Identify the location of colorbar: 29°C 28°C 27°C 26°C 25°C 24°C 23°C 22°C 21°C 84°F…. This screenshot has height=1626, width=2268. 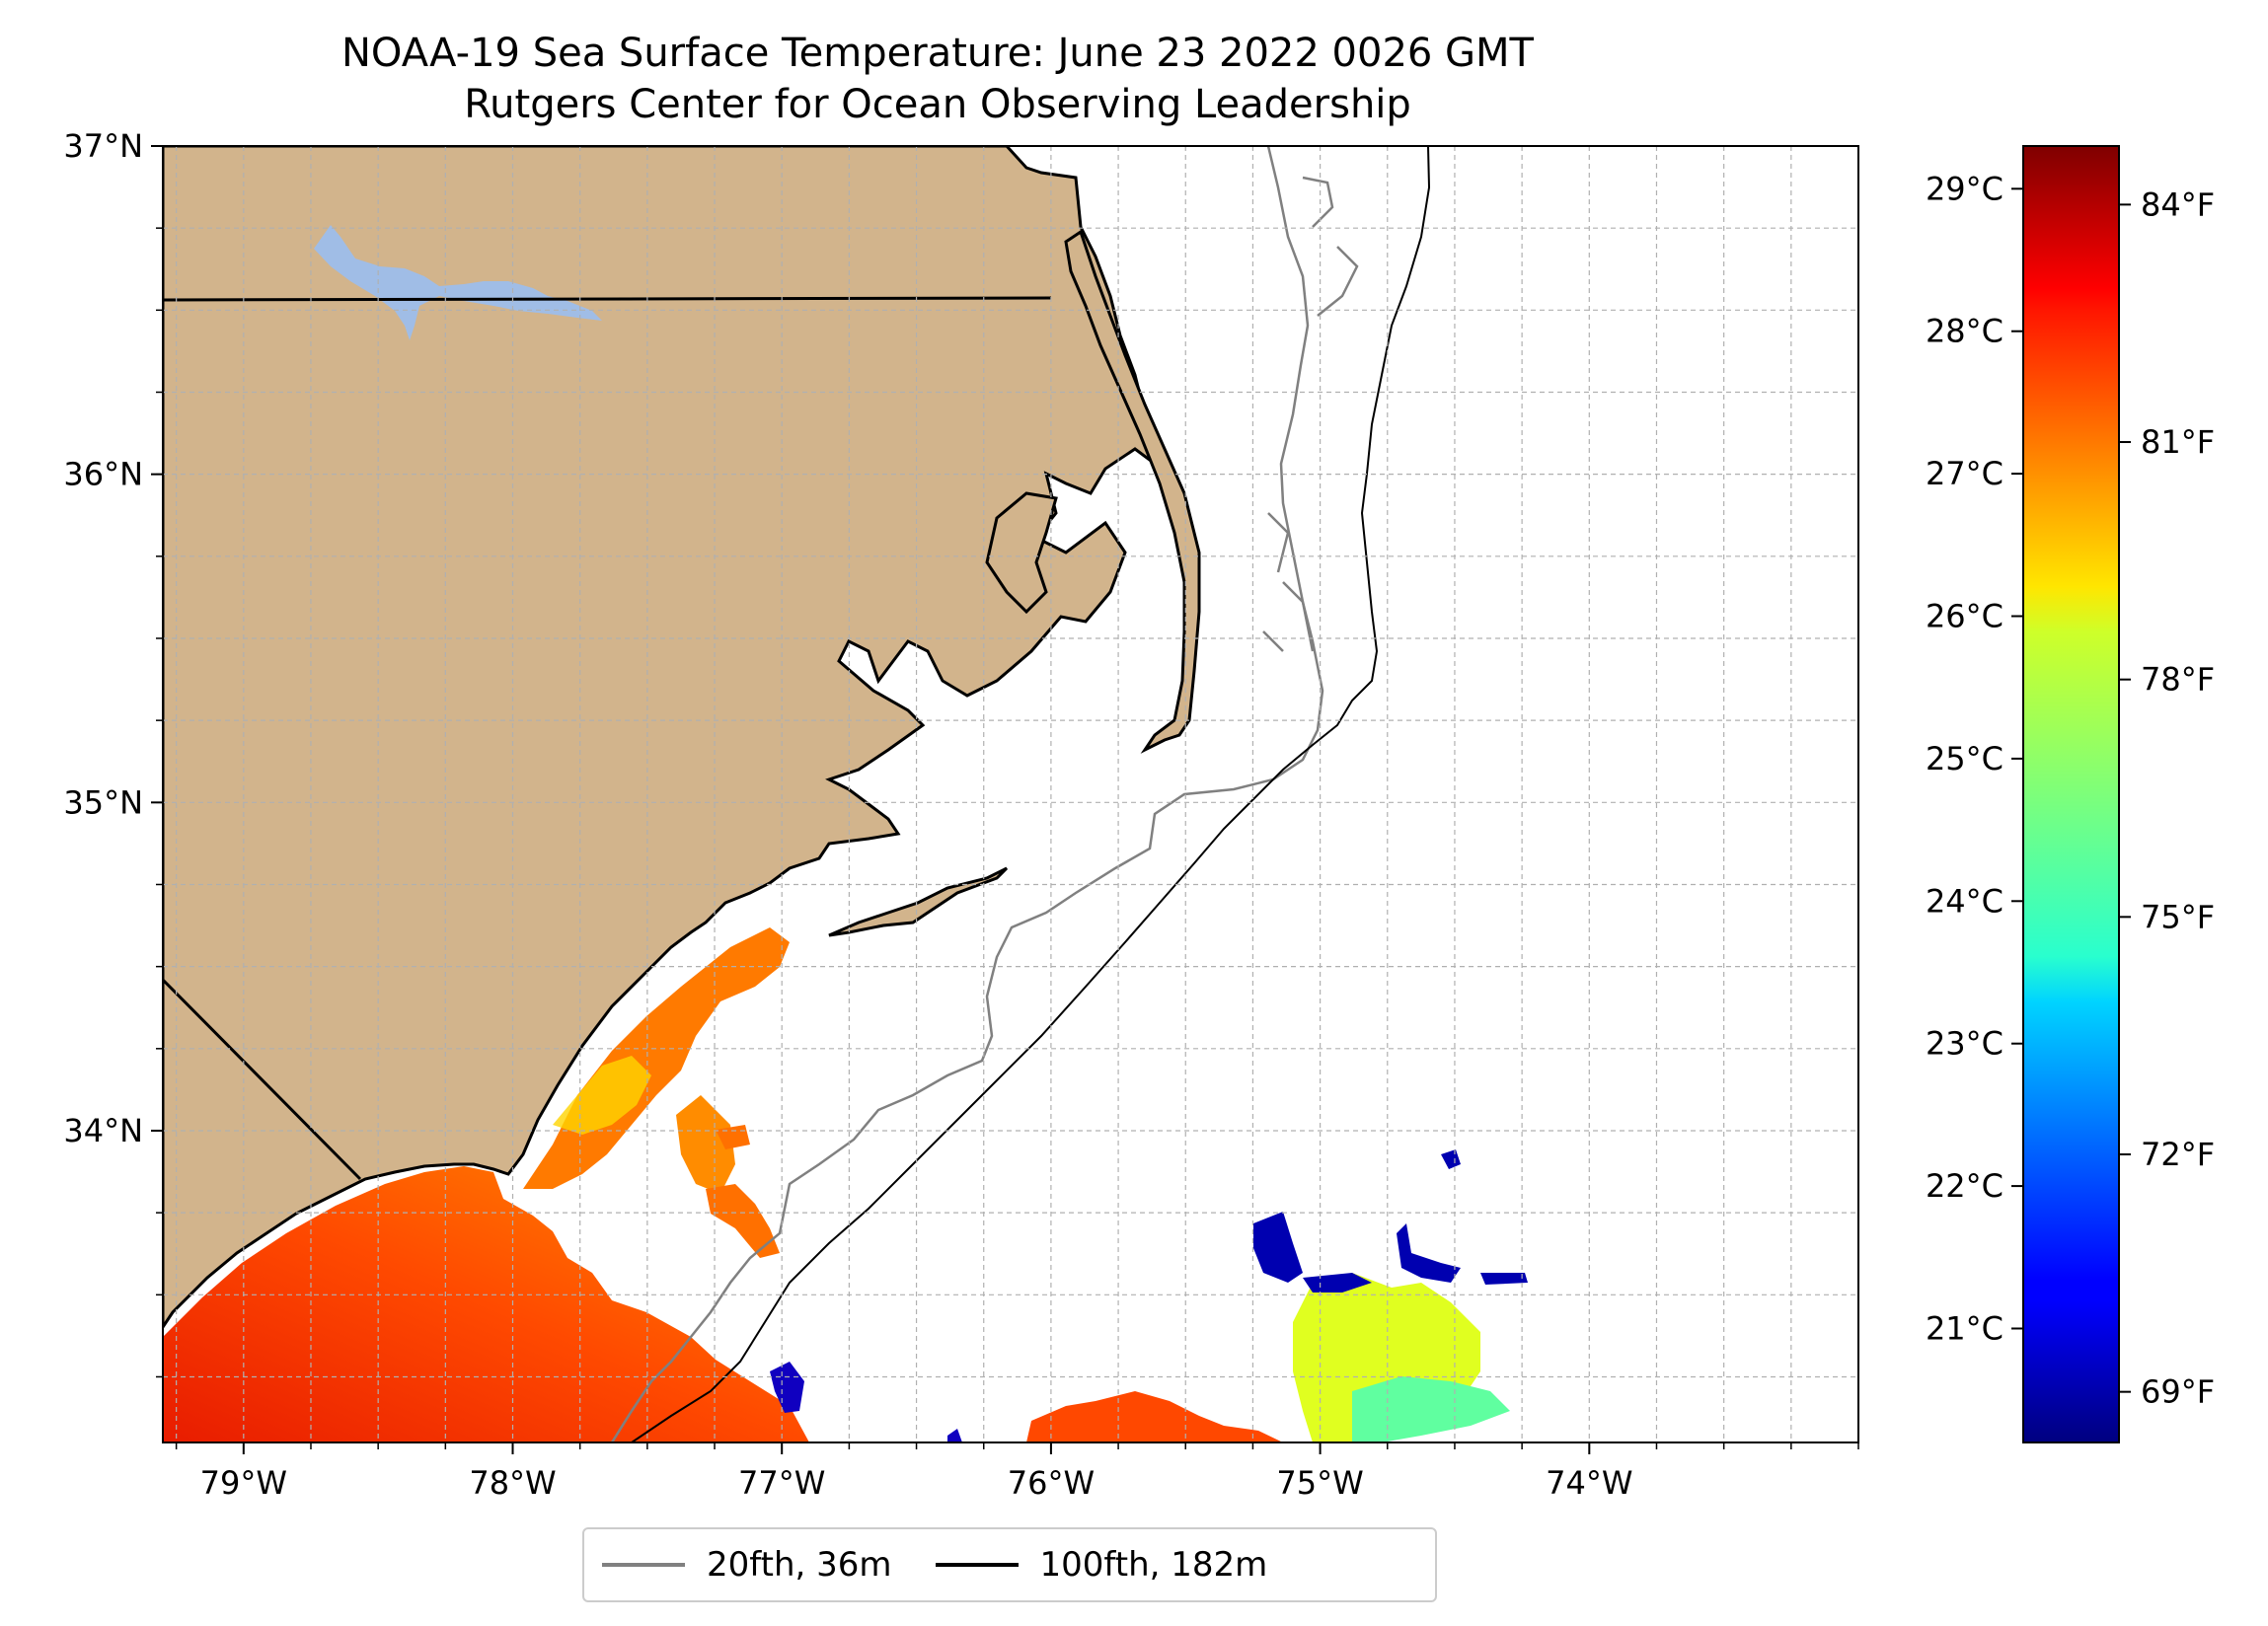
(2071, 794).